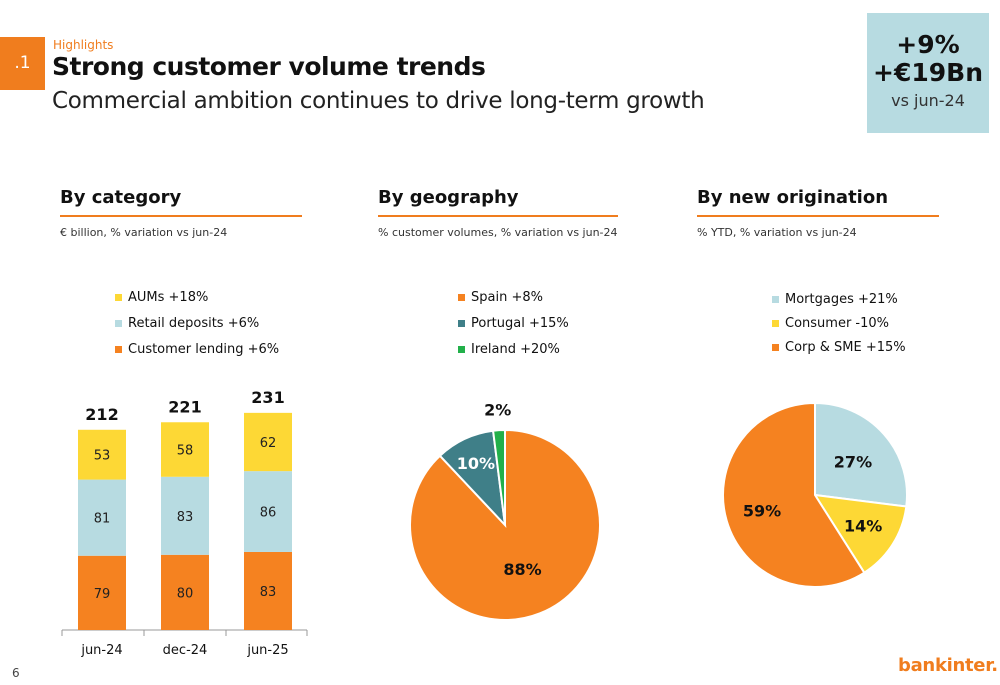 The height and width of the screenshot is (685, 1000). What do you see at coordinates (793, 197) in the screenshot?
I see `origination-section-title: By new origination` at bounding box center [793, 197].